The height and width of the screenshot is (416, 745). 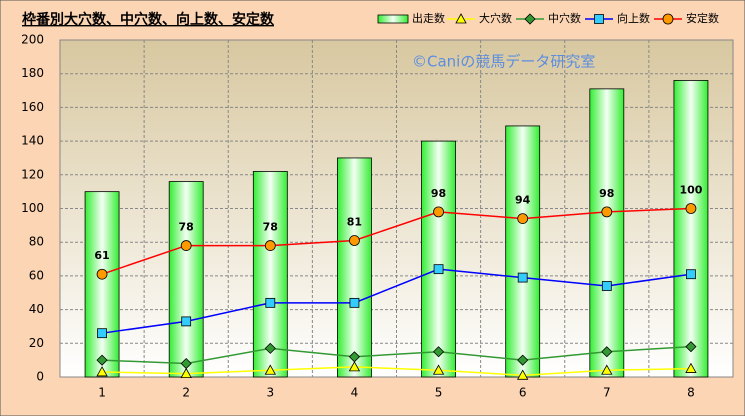 What do you see at coordinates (607, 393) in the screenshot?
I see `x-tick-label: 7` at bounding box center [607, 393].